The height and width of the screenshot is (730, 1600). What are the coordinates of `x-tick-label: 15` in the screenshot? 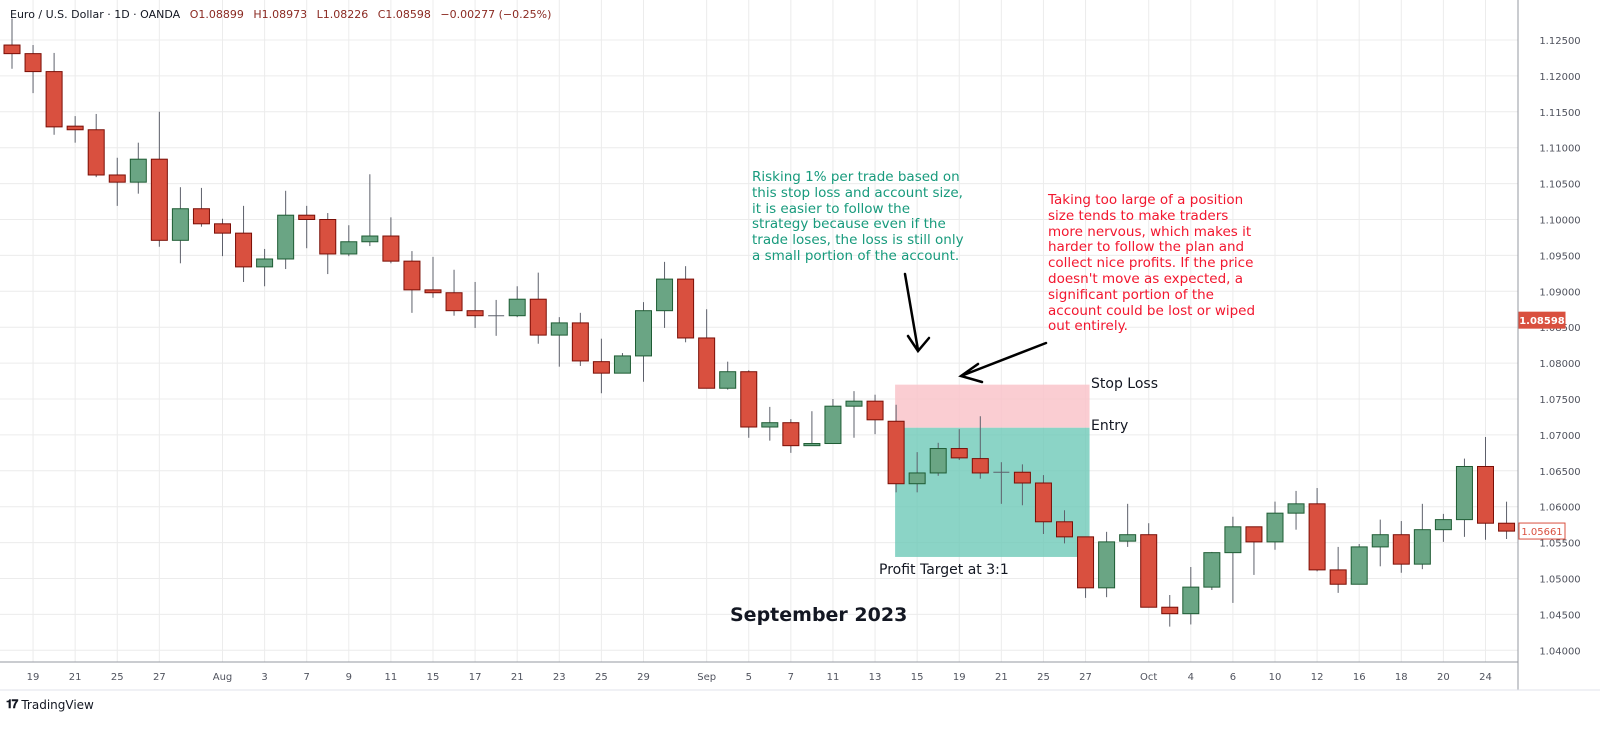 It's located at (917, 677).